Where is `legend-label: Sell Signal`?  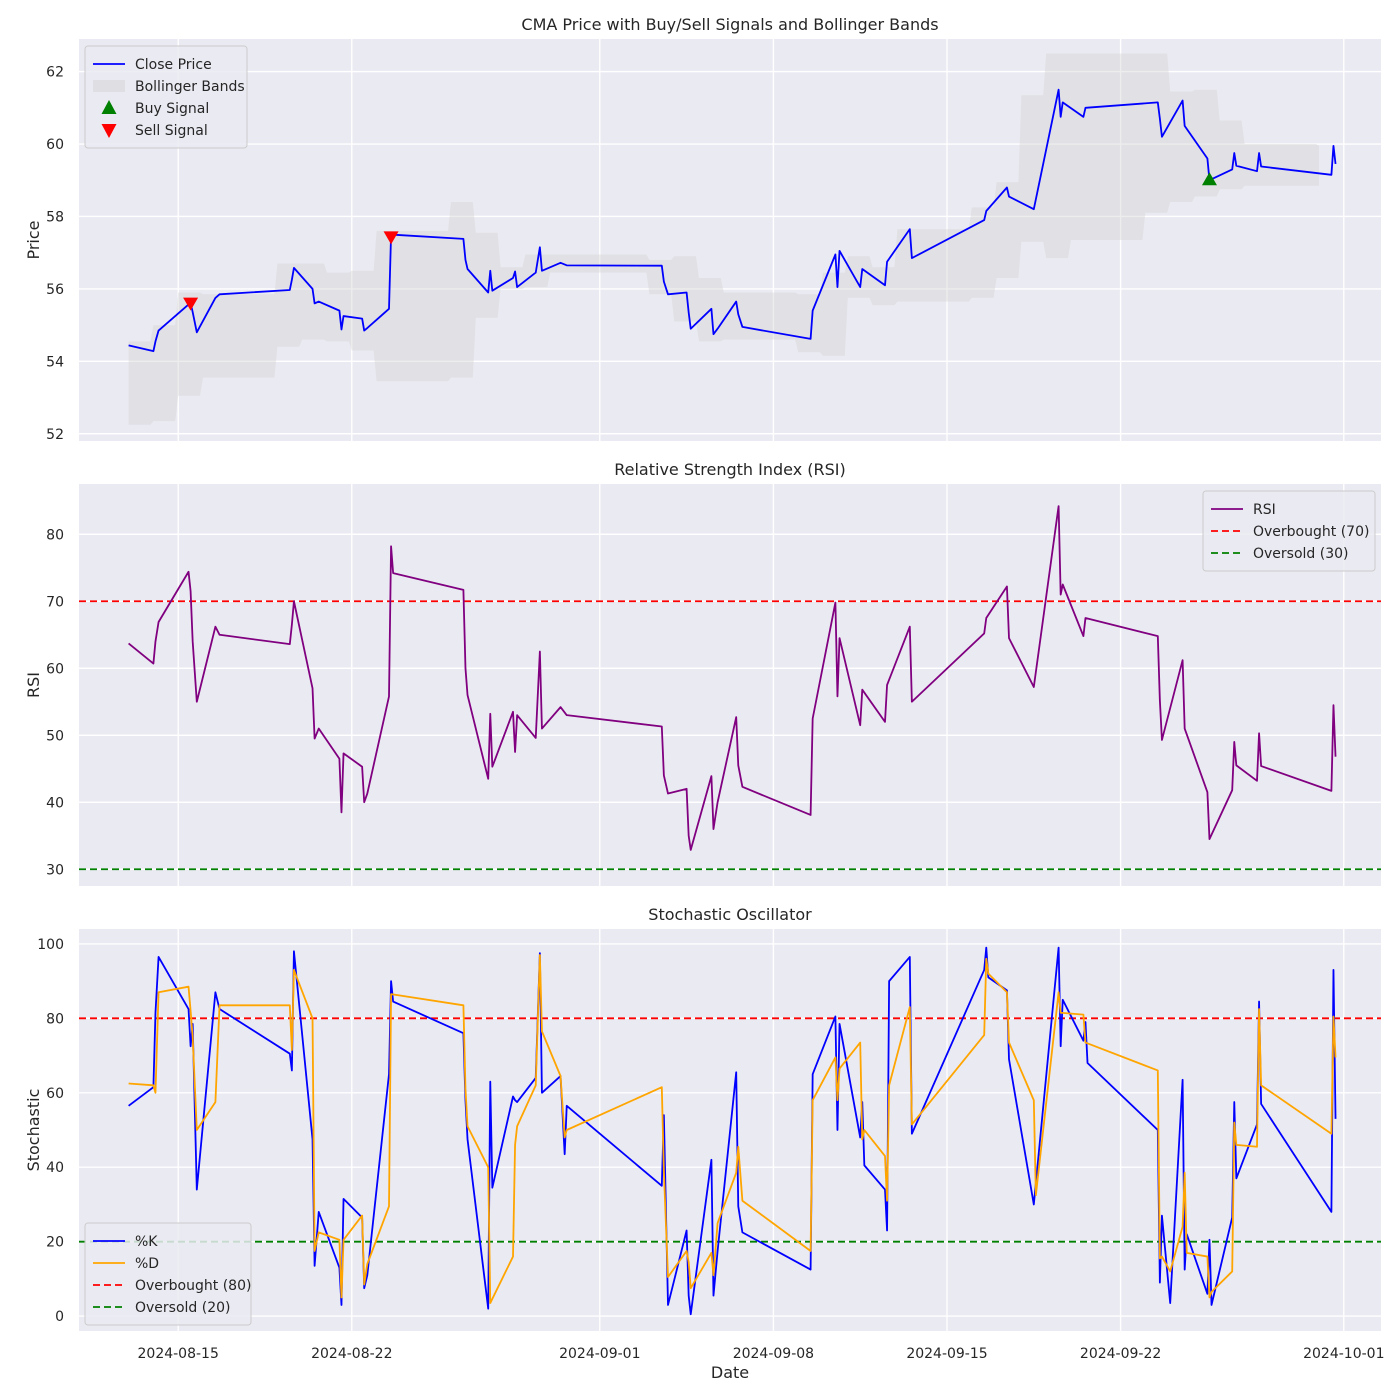
legend-label: Sell Signal is located at coordinates (171, 131).